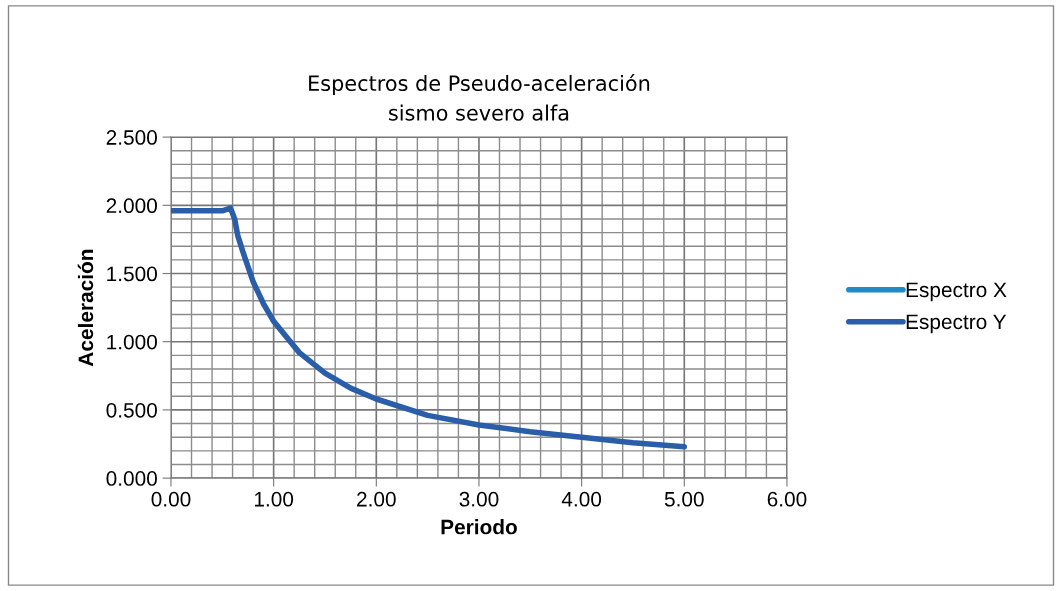  Describe the element at coordinates (787, 499) in the screenshot. I see `x-tick-label: 6.00` at that location.